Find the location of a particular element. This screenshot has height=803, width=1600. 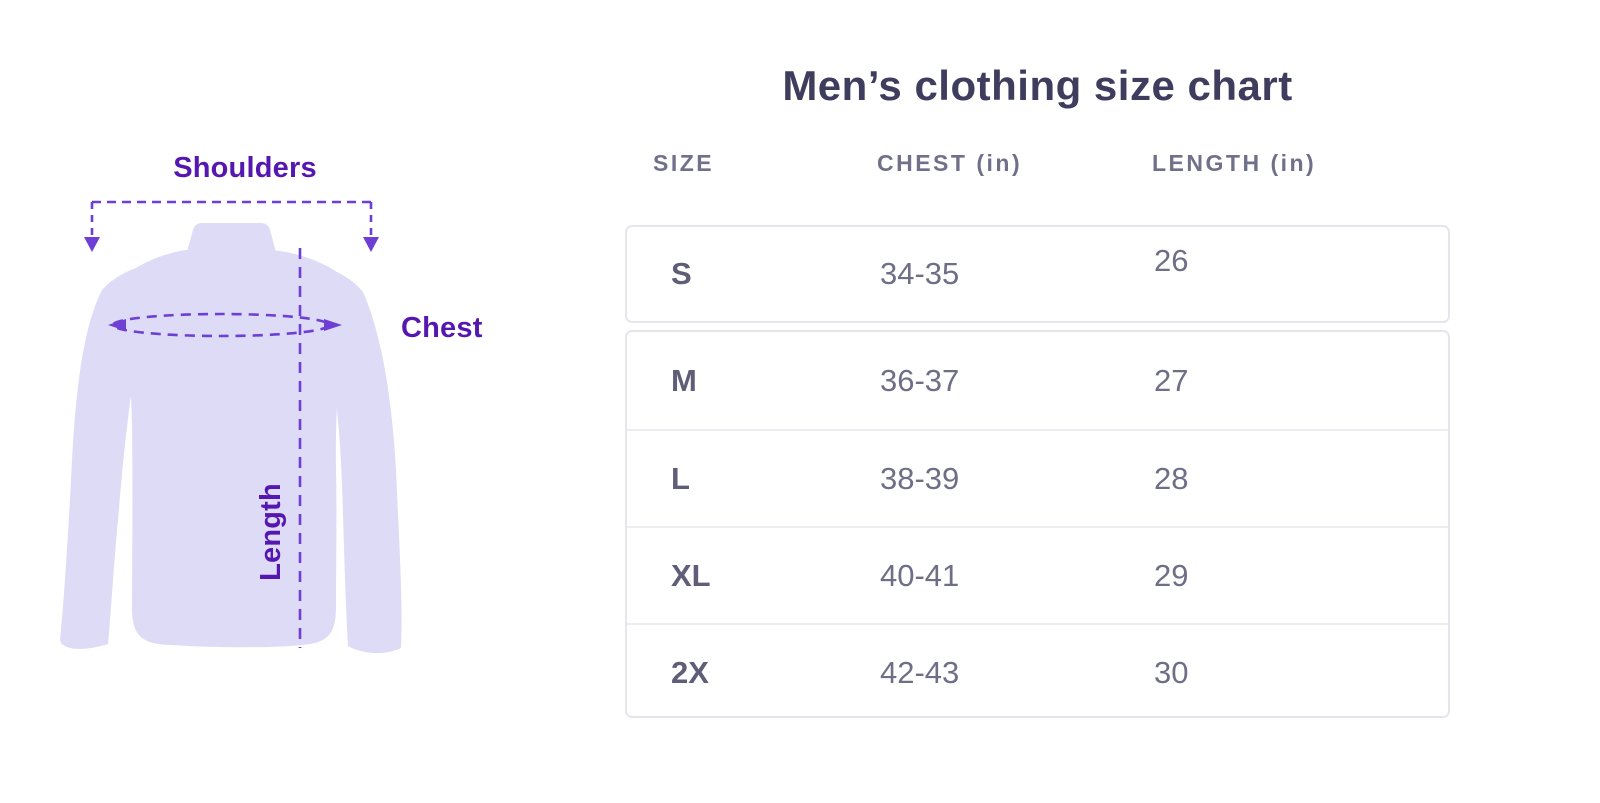

shirt-svg is located at coordinates (231, 427).